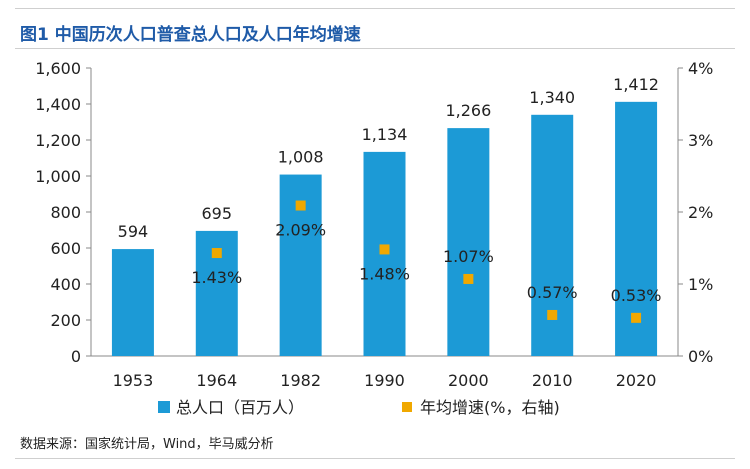 The image size is (750, 469). I want to click on title-rule, so click(375, 48).